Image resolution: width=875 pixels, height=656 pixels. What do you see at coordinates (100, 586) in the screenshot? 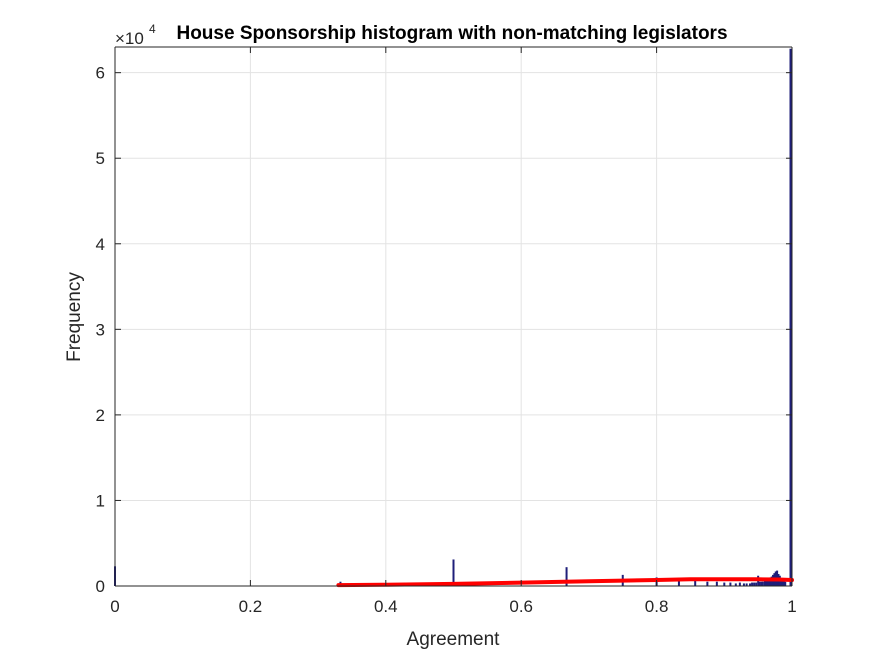
I see `y-tick-label: 0` at bounding box center [100, 586].